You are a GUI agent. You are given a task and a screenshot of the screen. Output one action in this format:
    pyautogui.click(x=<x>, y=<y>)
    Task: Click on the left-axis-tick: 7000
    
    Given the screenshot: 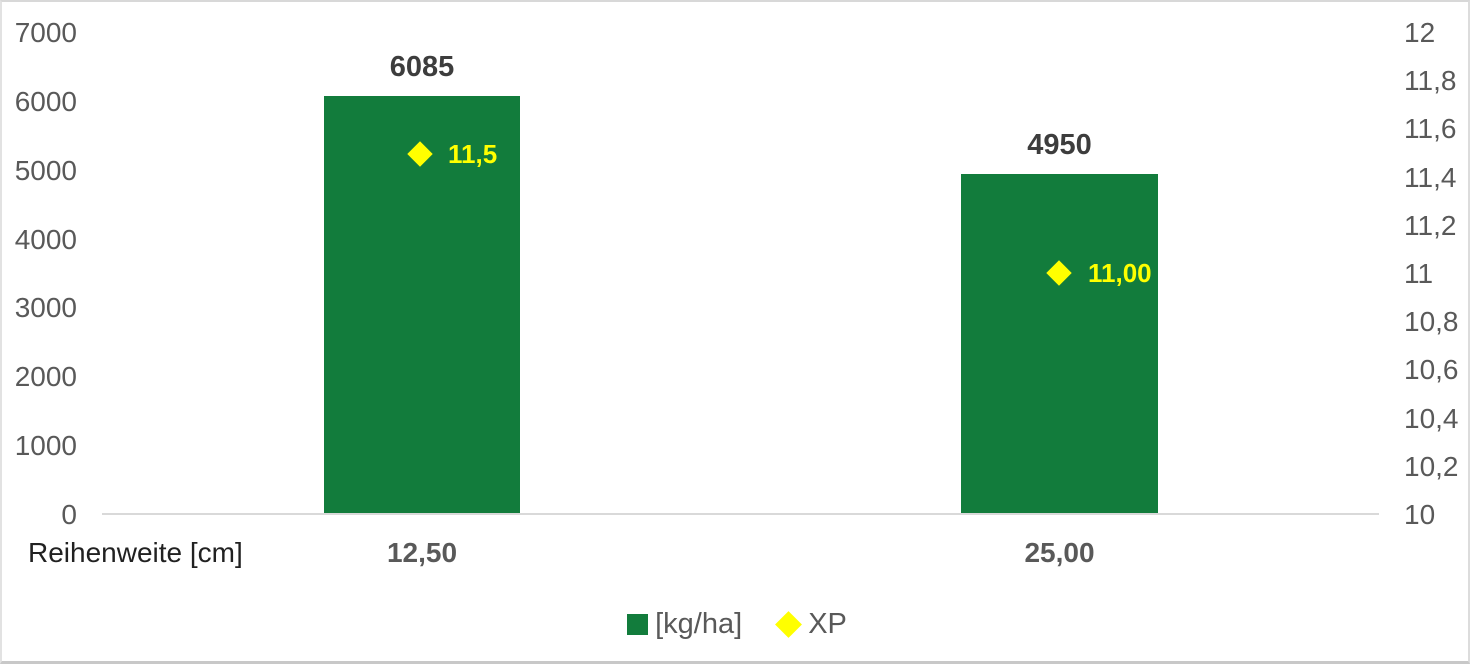 What is the action you would take?
    pyautogui.click(x=45, y=32)
    